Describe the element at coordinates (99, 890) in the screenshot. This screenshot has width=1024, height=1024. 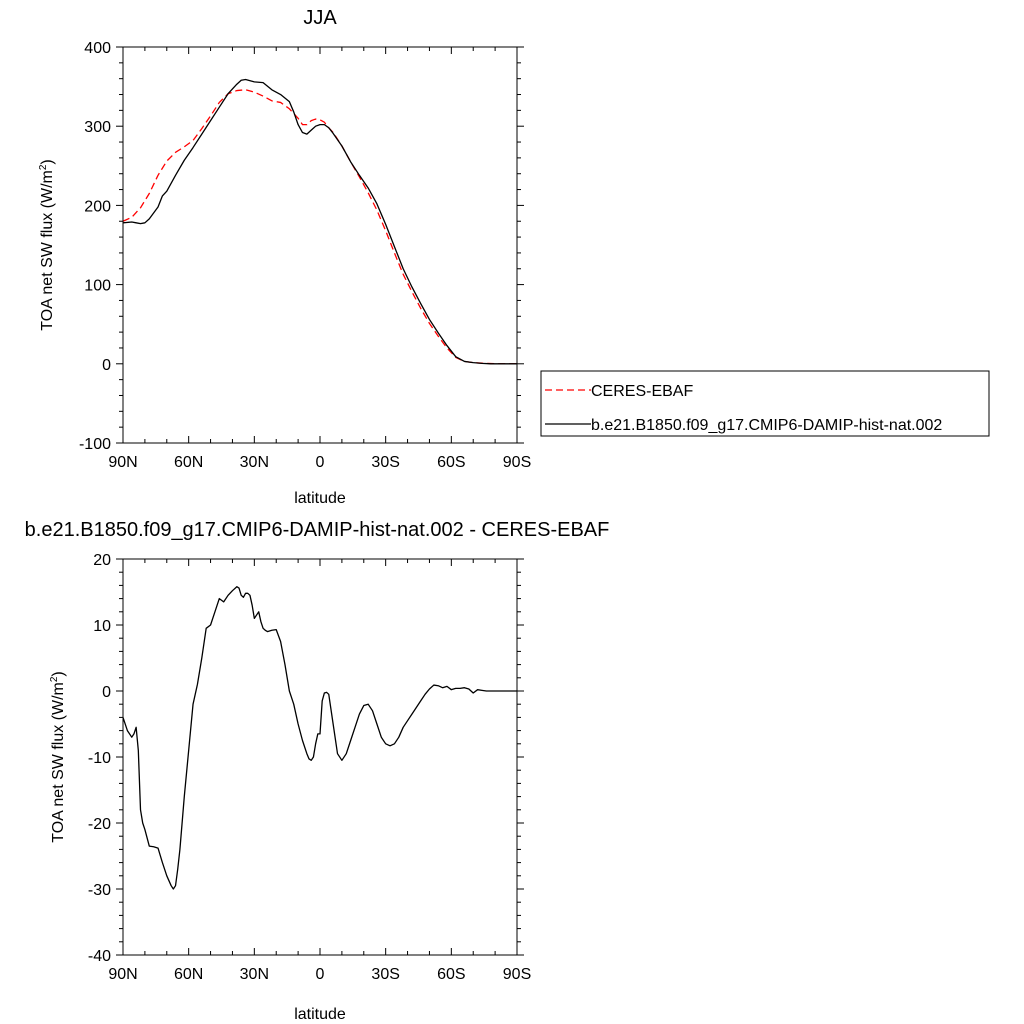
I see `y-tick-label: -30` at that location.